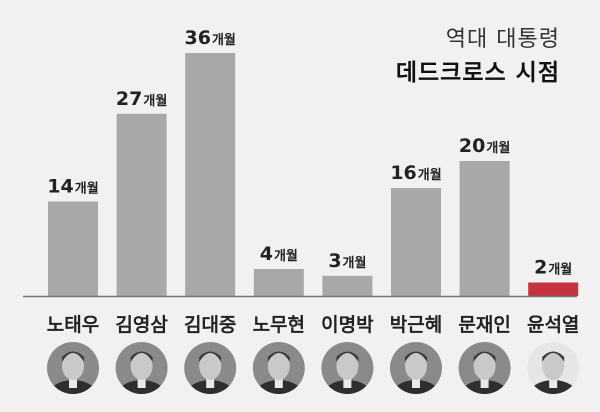  Describe the element at coordinates (553, 325) in the screenshot. I see `category-label-7: 윤석열` at that location.